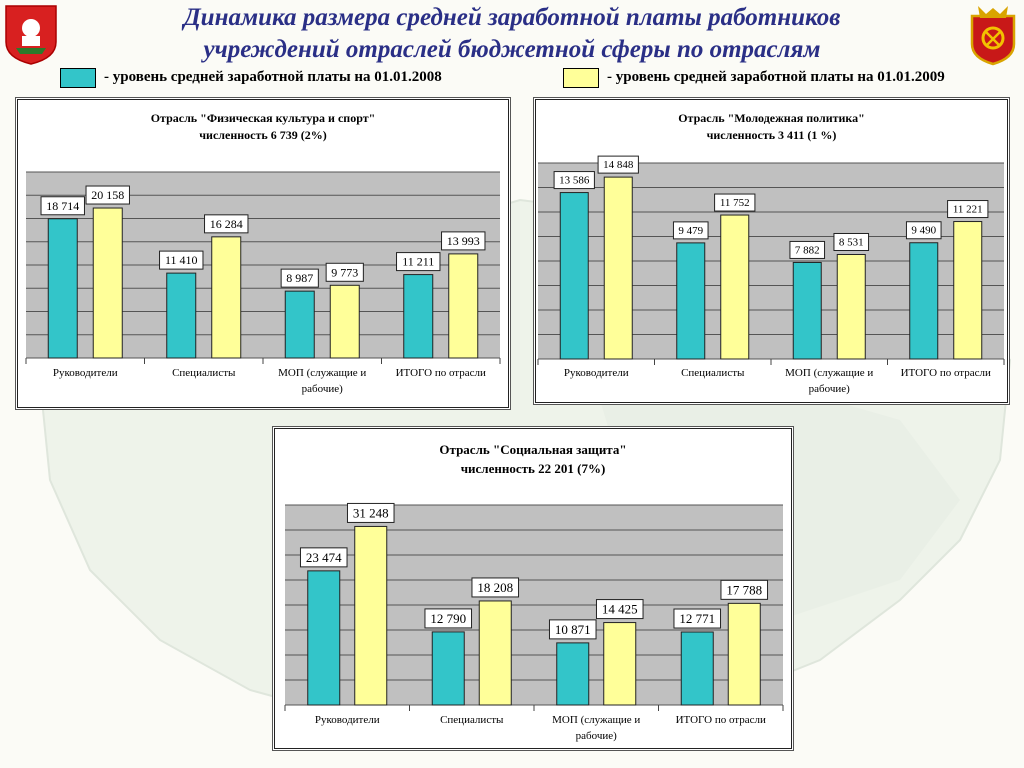 The width and height of the screenshot is (1024, 768). Describe the element at coordinates (581, 78) in the screenshot. I see `legend-swatch-2009` at that location.